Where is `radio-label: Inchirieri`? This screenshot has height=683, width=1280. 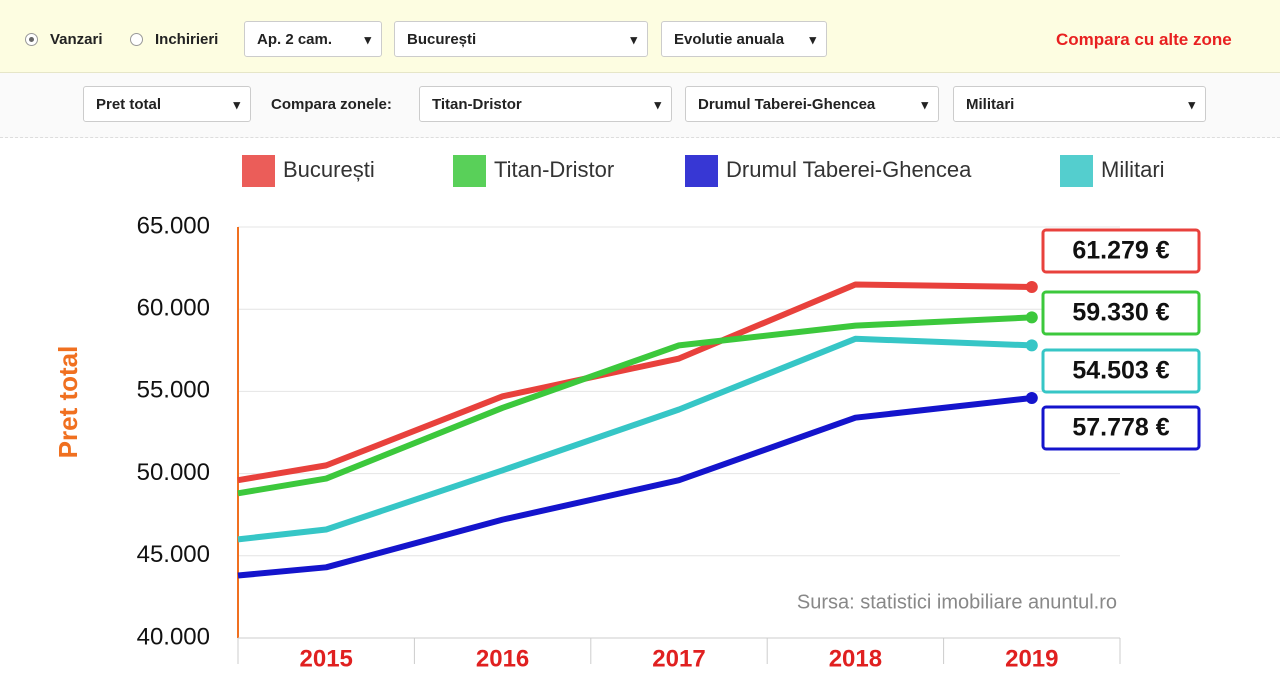
radio-label: Inchirieri is located at coordinates (187, 39).